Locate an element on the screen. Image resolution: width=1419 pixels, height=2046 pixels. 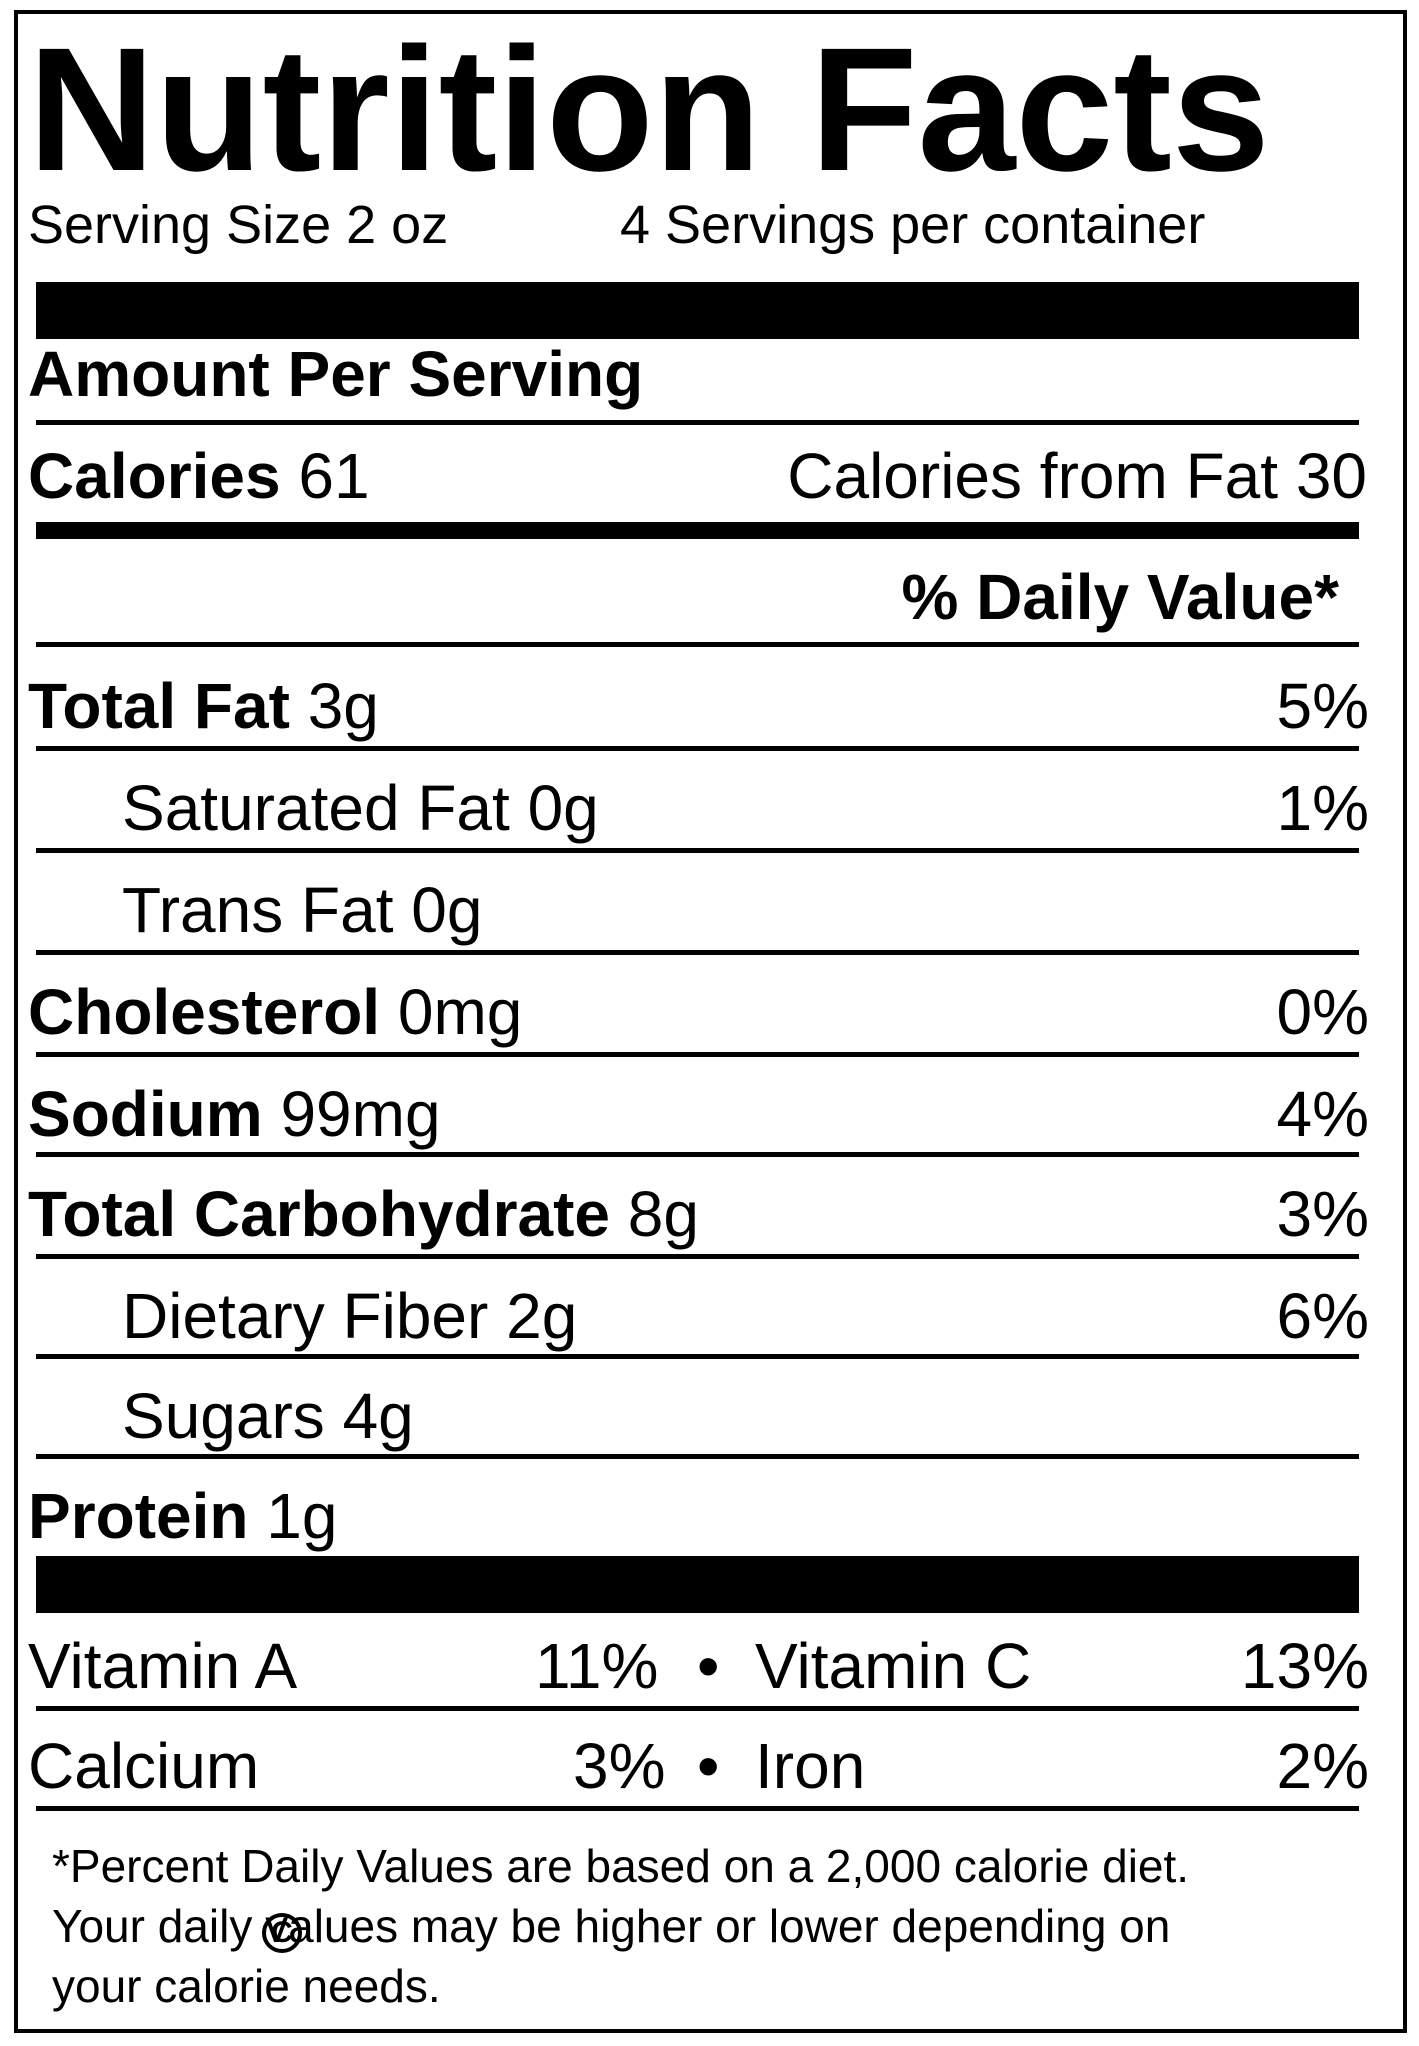
saturated-fat-label: Saturated Fat 0g is located at coordinates (360, 808).